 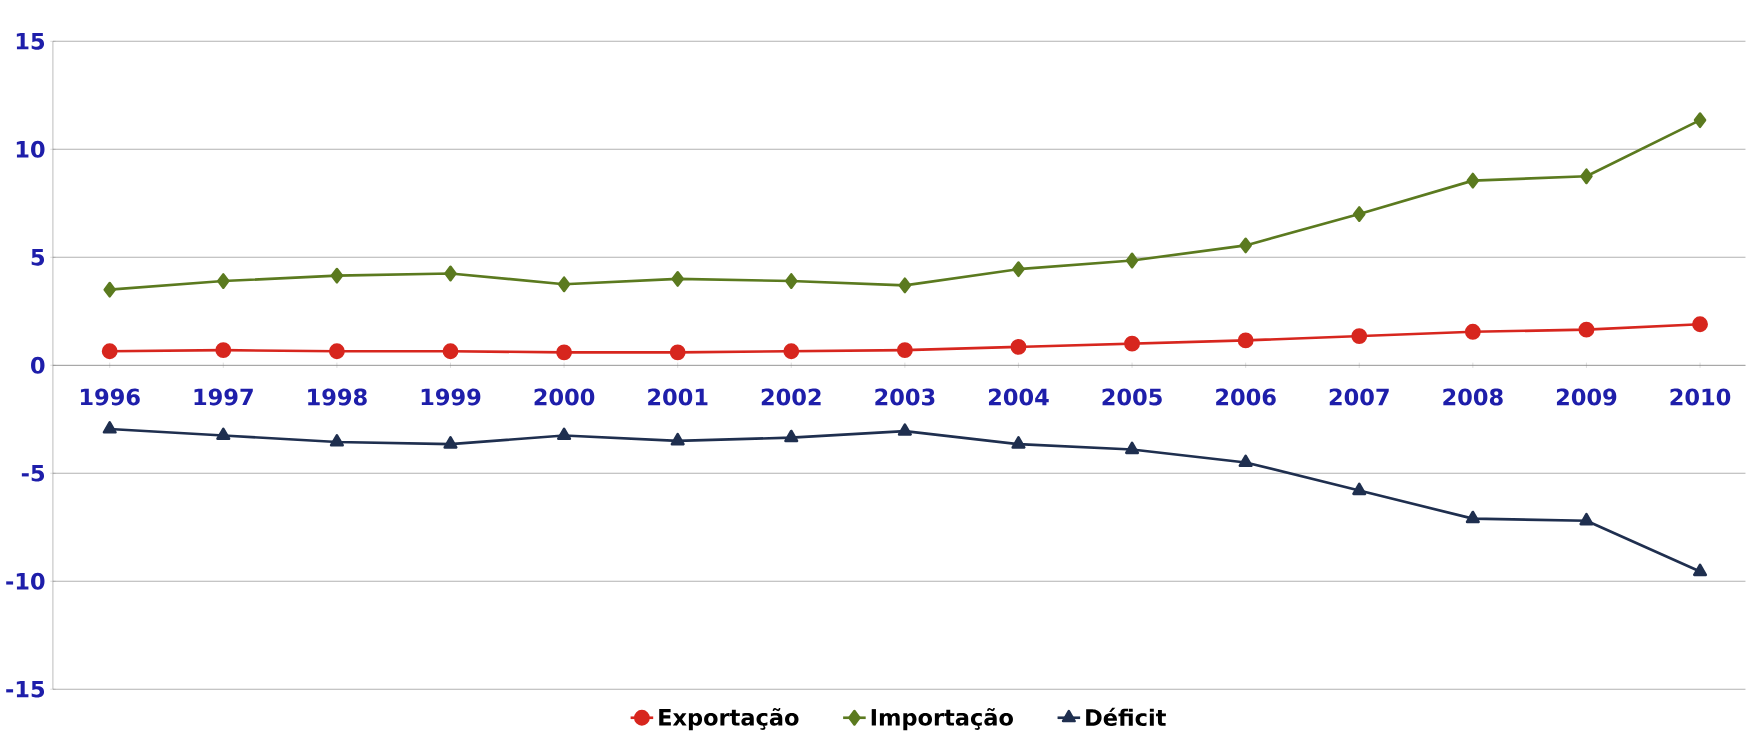 What do you see at coordinates (1246, 397) in the screenshot?
I see `x-tick-label: 2006` at bounding box center [1246, 397].